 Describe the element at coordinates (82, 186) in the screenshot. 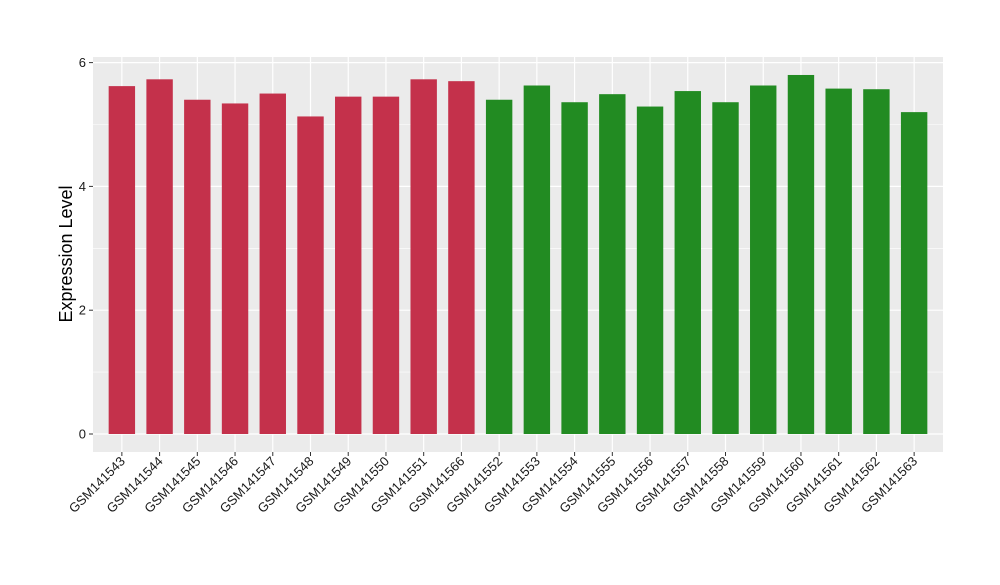

I see `y-tick-label: 4` at that location.